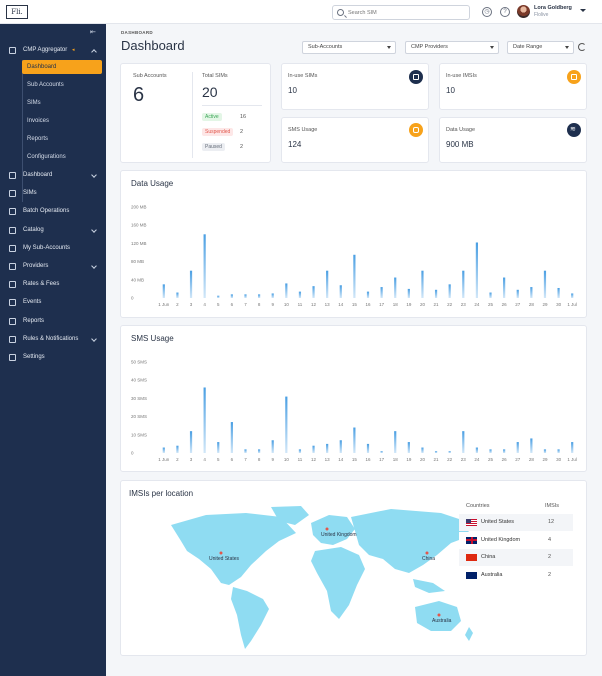  I want to click on table-row: Australia 2, so click(516, 575).